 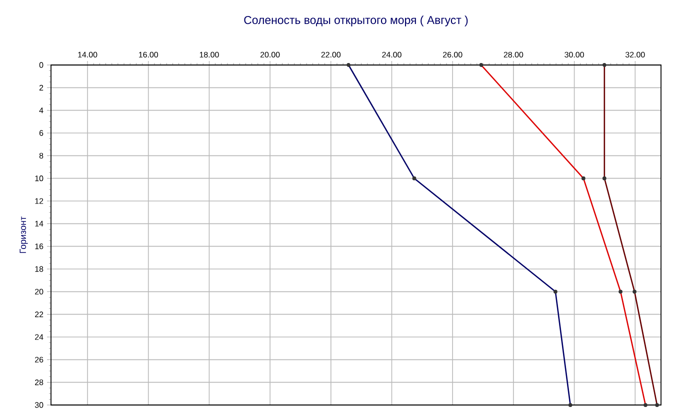 What do you see at coordinates (356, 21) in the screenshot?
I see `chart-title: Соленость воды открытого моря ( Август )` at bounding box center [356, 21].